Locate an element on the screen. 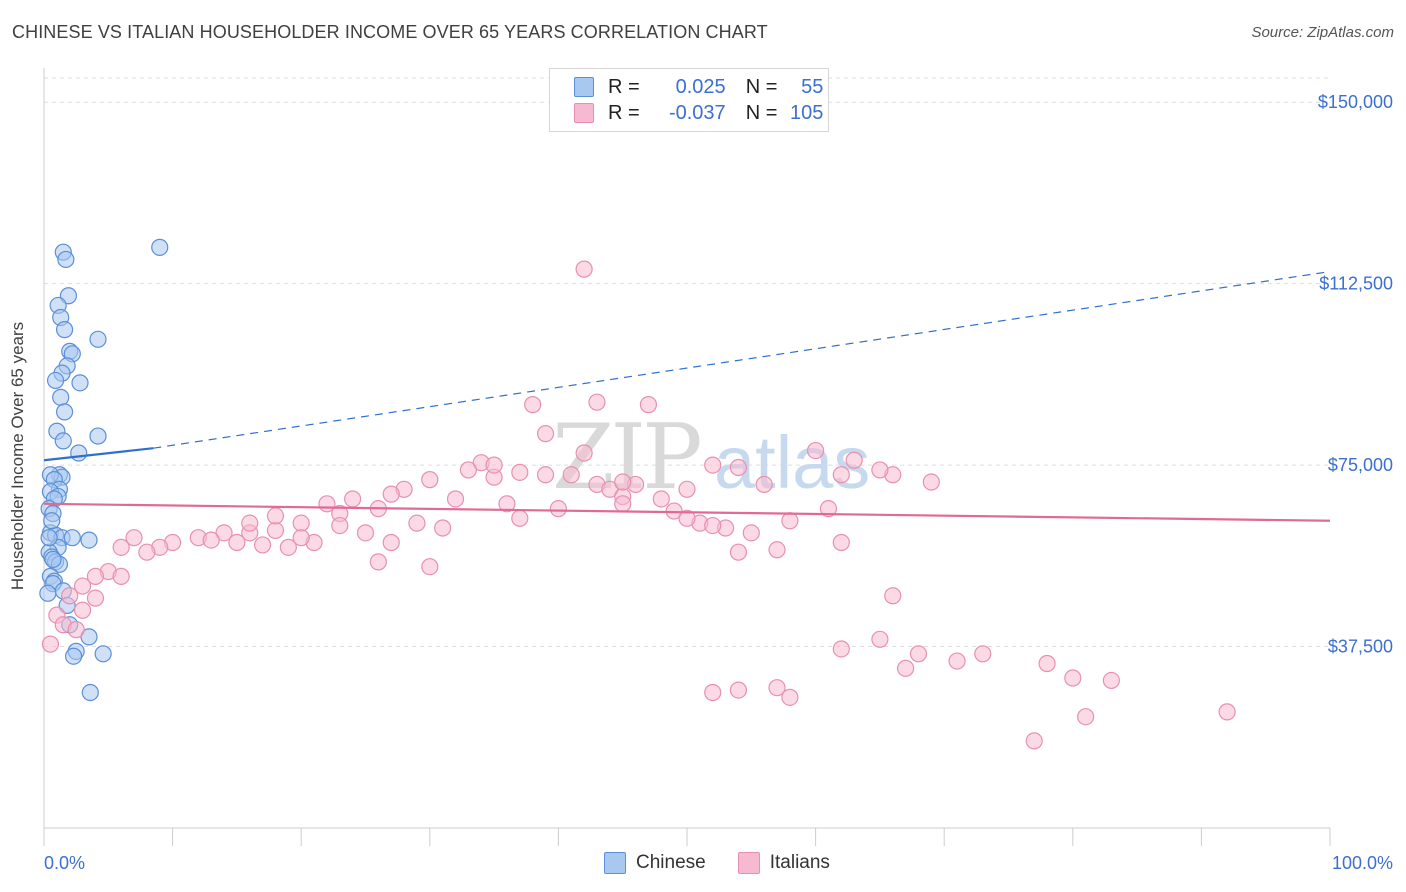 This screenshot has width=1406, height=892. x-tick-label-max: 100.0% is located at coordinates (1362, 863).